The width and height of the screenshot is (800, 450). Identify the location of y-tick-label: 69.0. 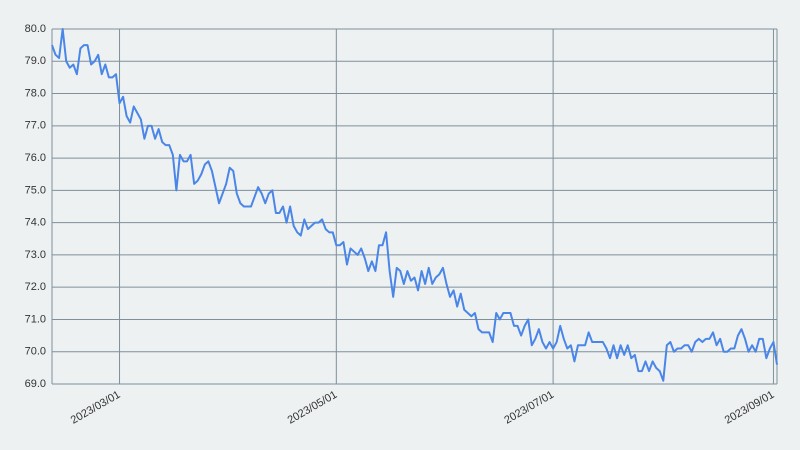
(35, 384).